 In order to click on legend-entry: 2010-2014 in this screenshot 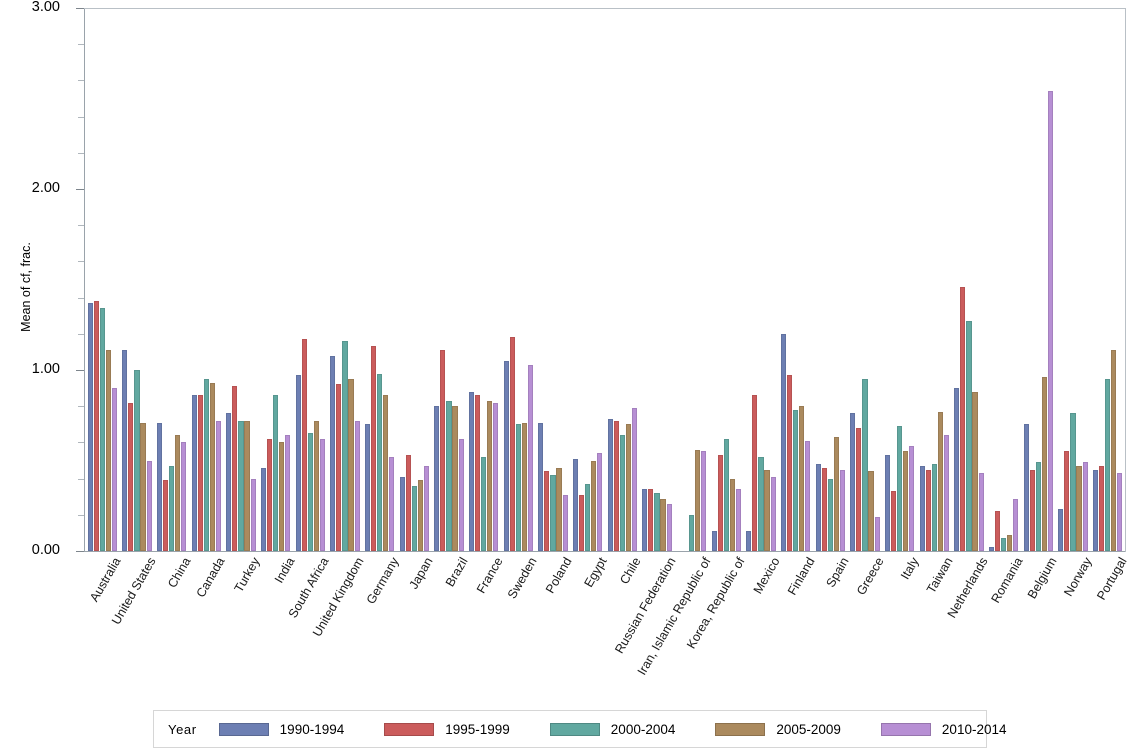, I will do `click(943, 729)`.